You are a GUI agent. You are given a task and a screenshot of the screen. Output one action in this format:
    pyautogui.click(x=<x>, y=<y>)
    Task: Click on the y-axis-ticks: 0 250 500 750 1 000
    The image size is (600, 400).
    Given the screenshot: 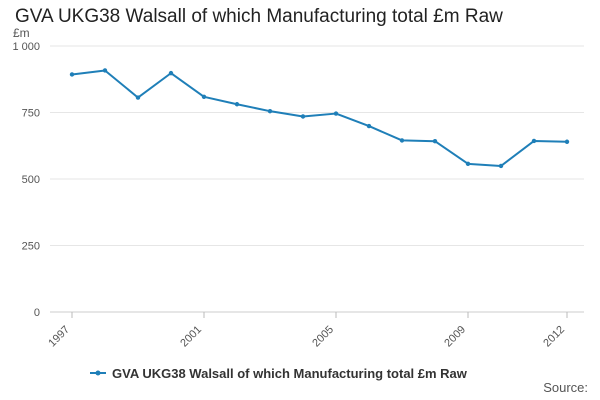 What is the action you would take?
    pyautogui.click(x=26, y=180)
    